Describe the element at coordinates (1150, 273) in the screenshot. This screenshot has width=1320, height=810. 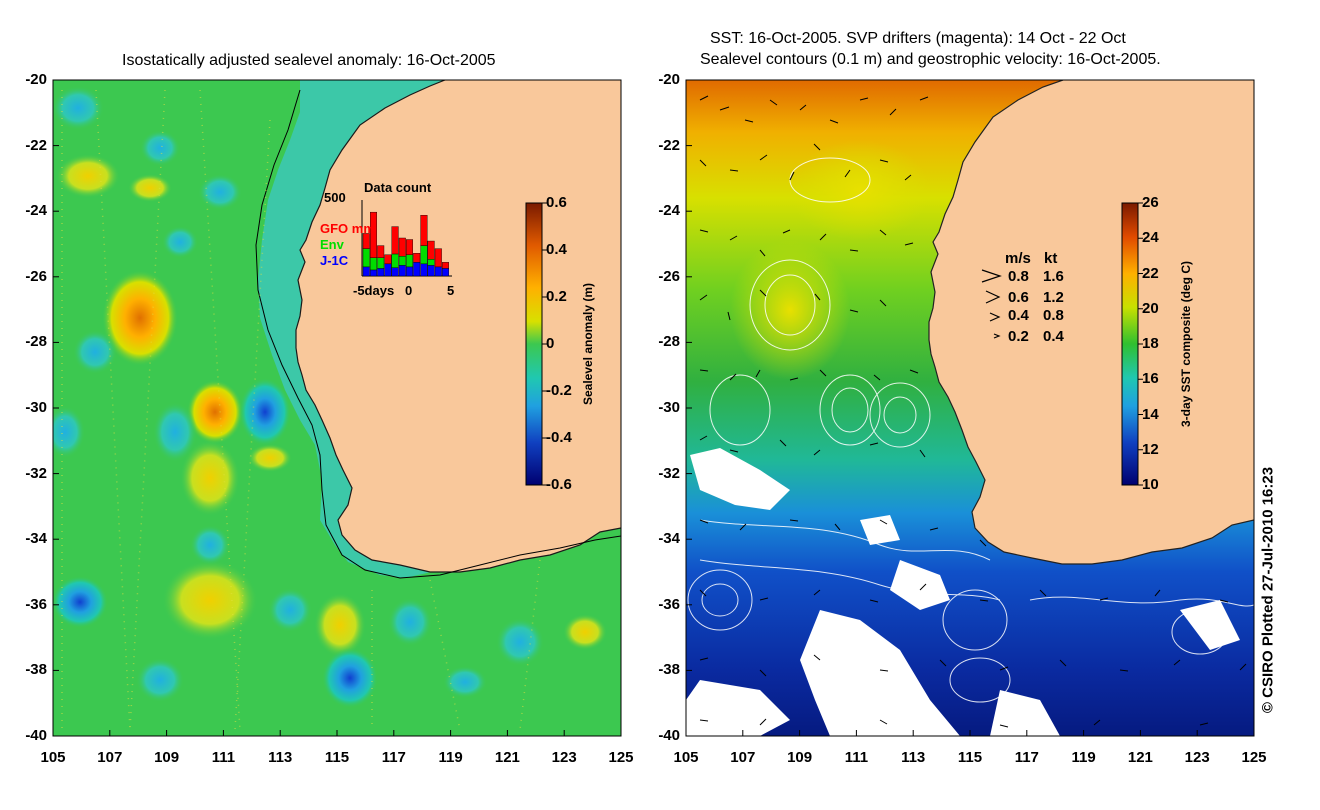
I see `colorbar-tick-label: 22` at that location.